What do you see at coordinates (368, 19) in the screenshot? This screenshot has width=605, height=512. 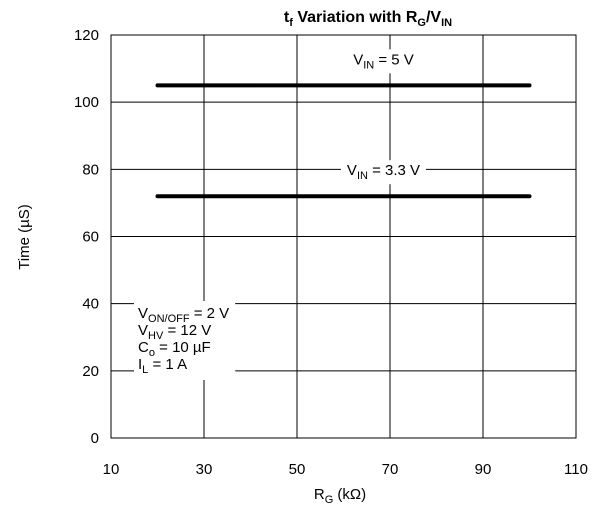 I see `chart-title: tf Variation with RG/VIN` at bounding box center [368, 19].